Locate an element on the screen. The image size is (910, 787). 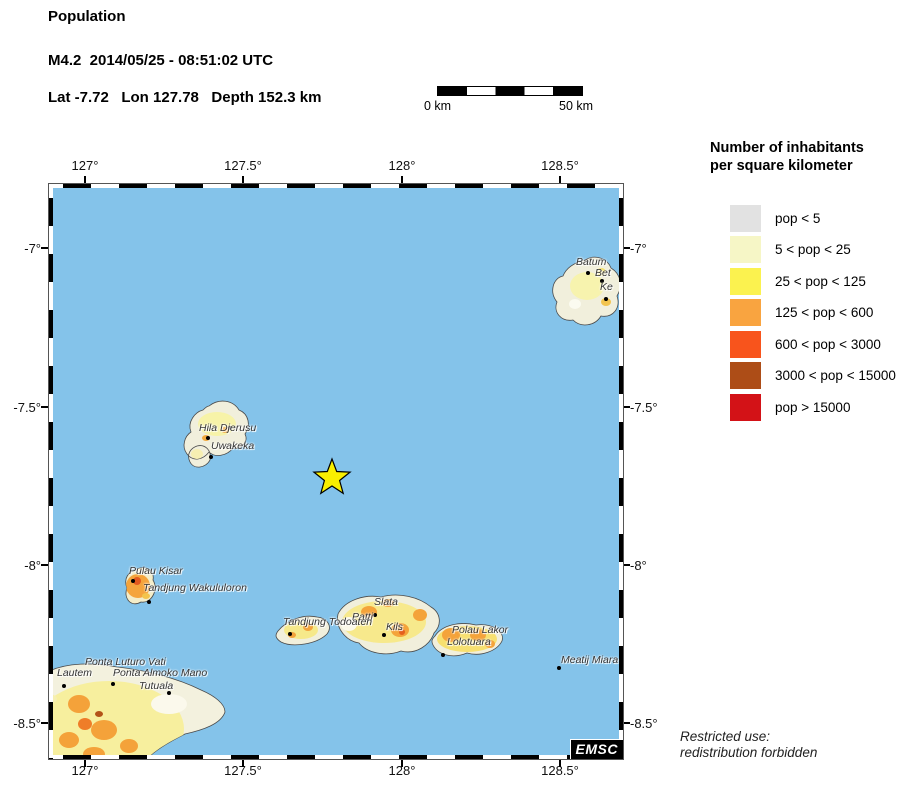
place-label-ponta-luturo-vati: Ponta Luturo Vati is located at coordinates (125, 662).